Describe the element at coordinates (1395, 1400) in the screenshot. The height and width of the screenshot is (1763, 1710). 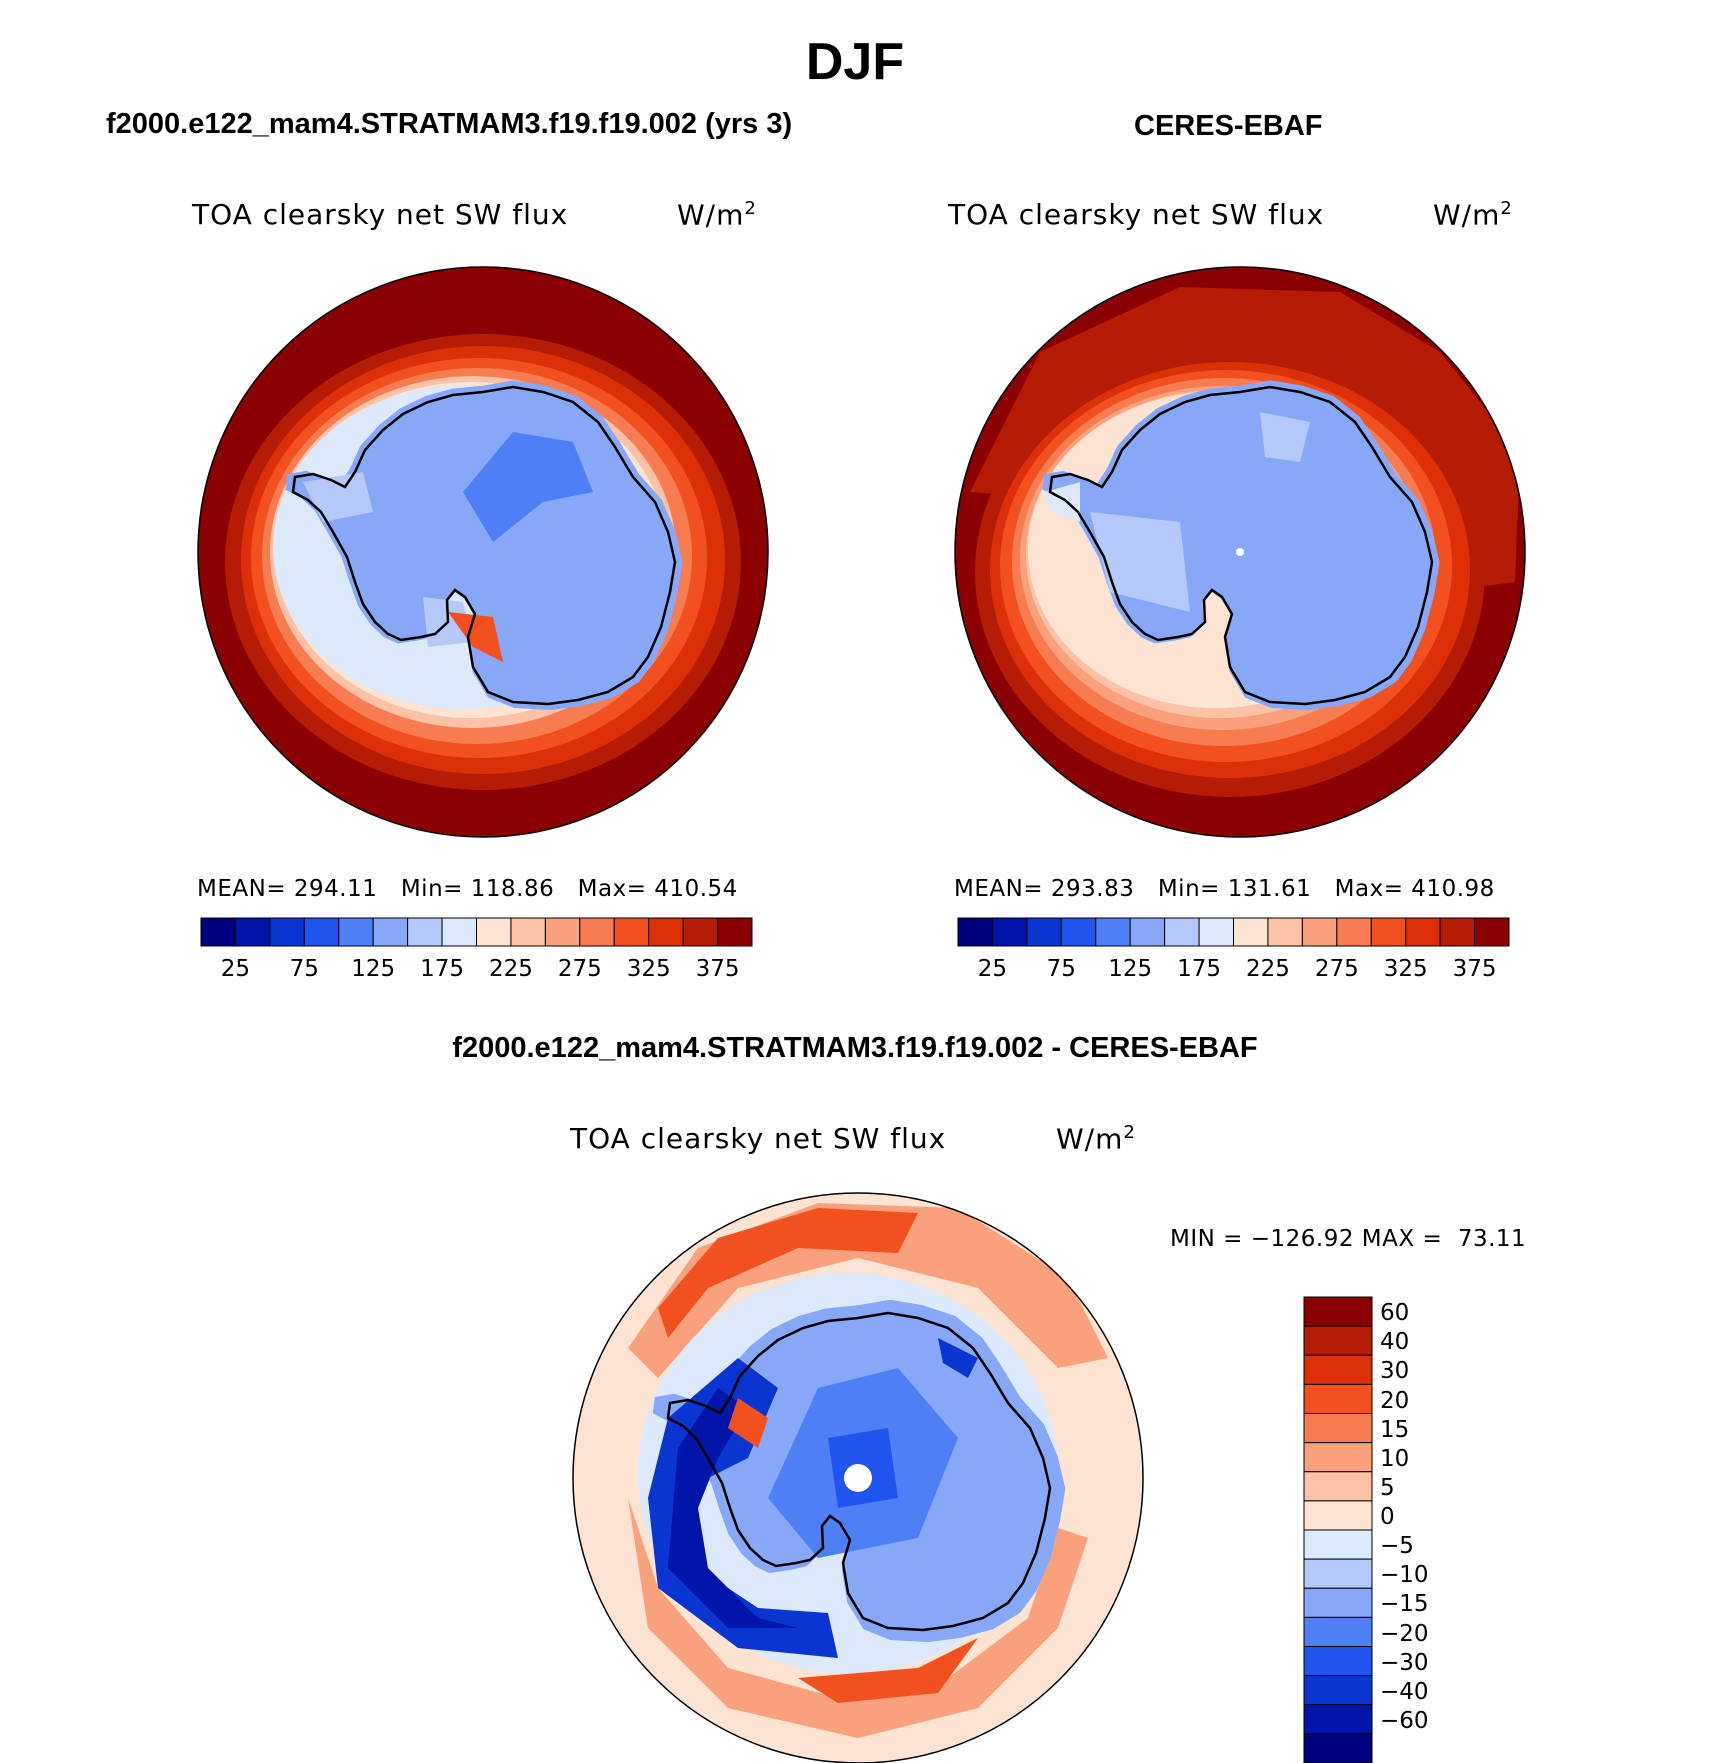
I see `diff-colorbar-tick-label: 20` at that location.